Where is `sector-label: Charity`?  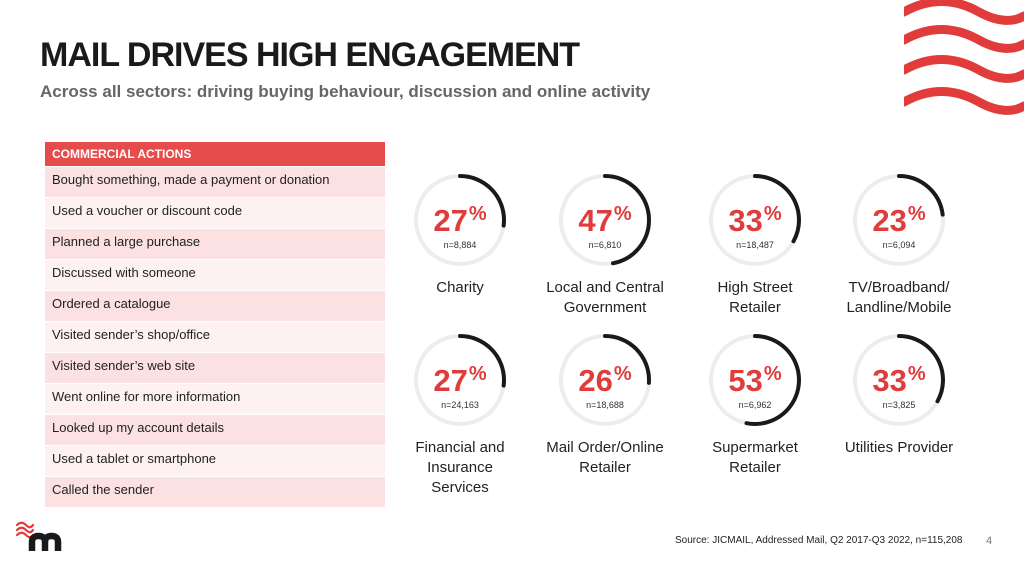
sector-label: Charity is located at coordinates (460, 288).